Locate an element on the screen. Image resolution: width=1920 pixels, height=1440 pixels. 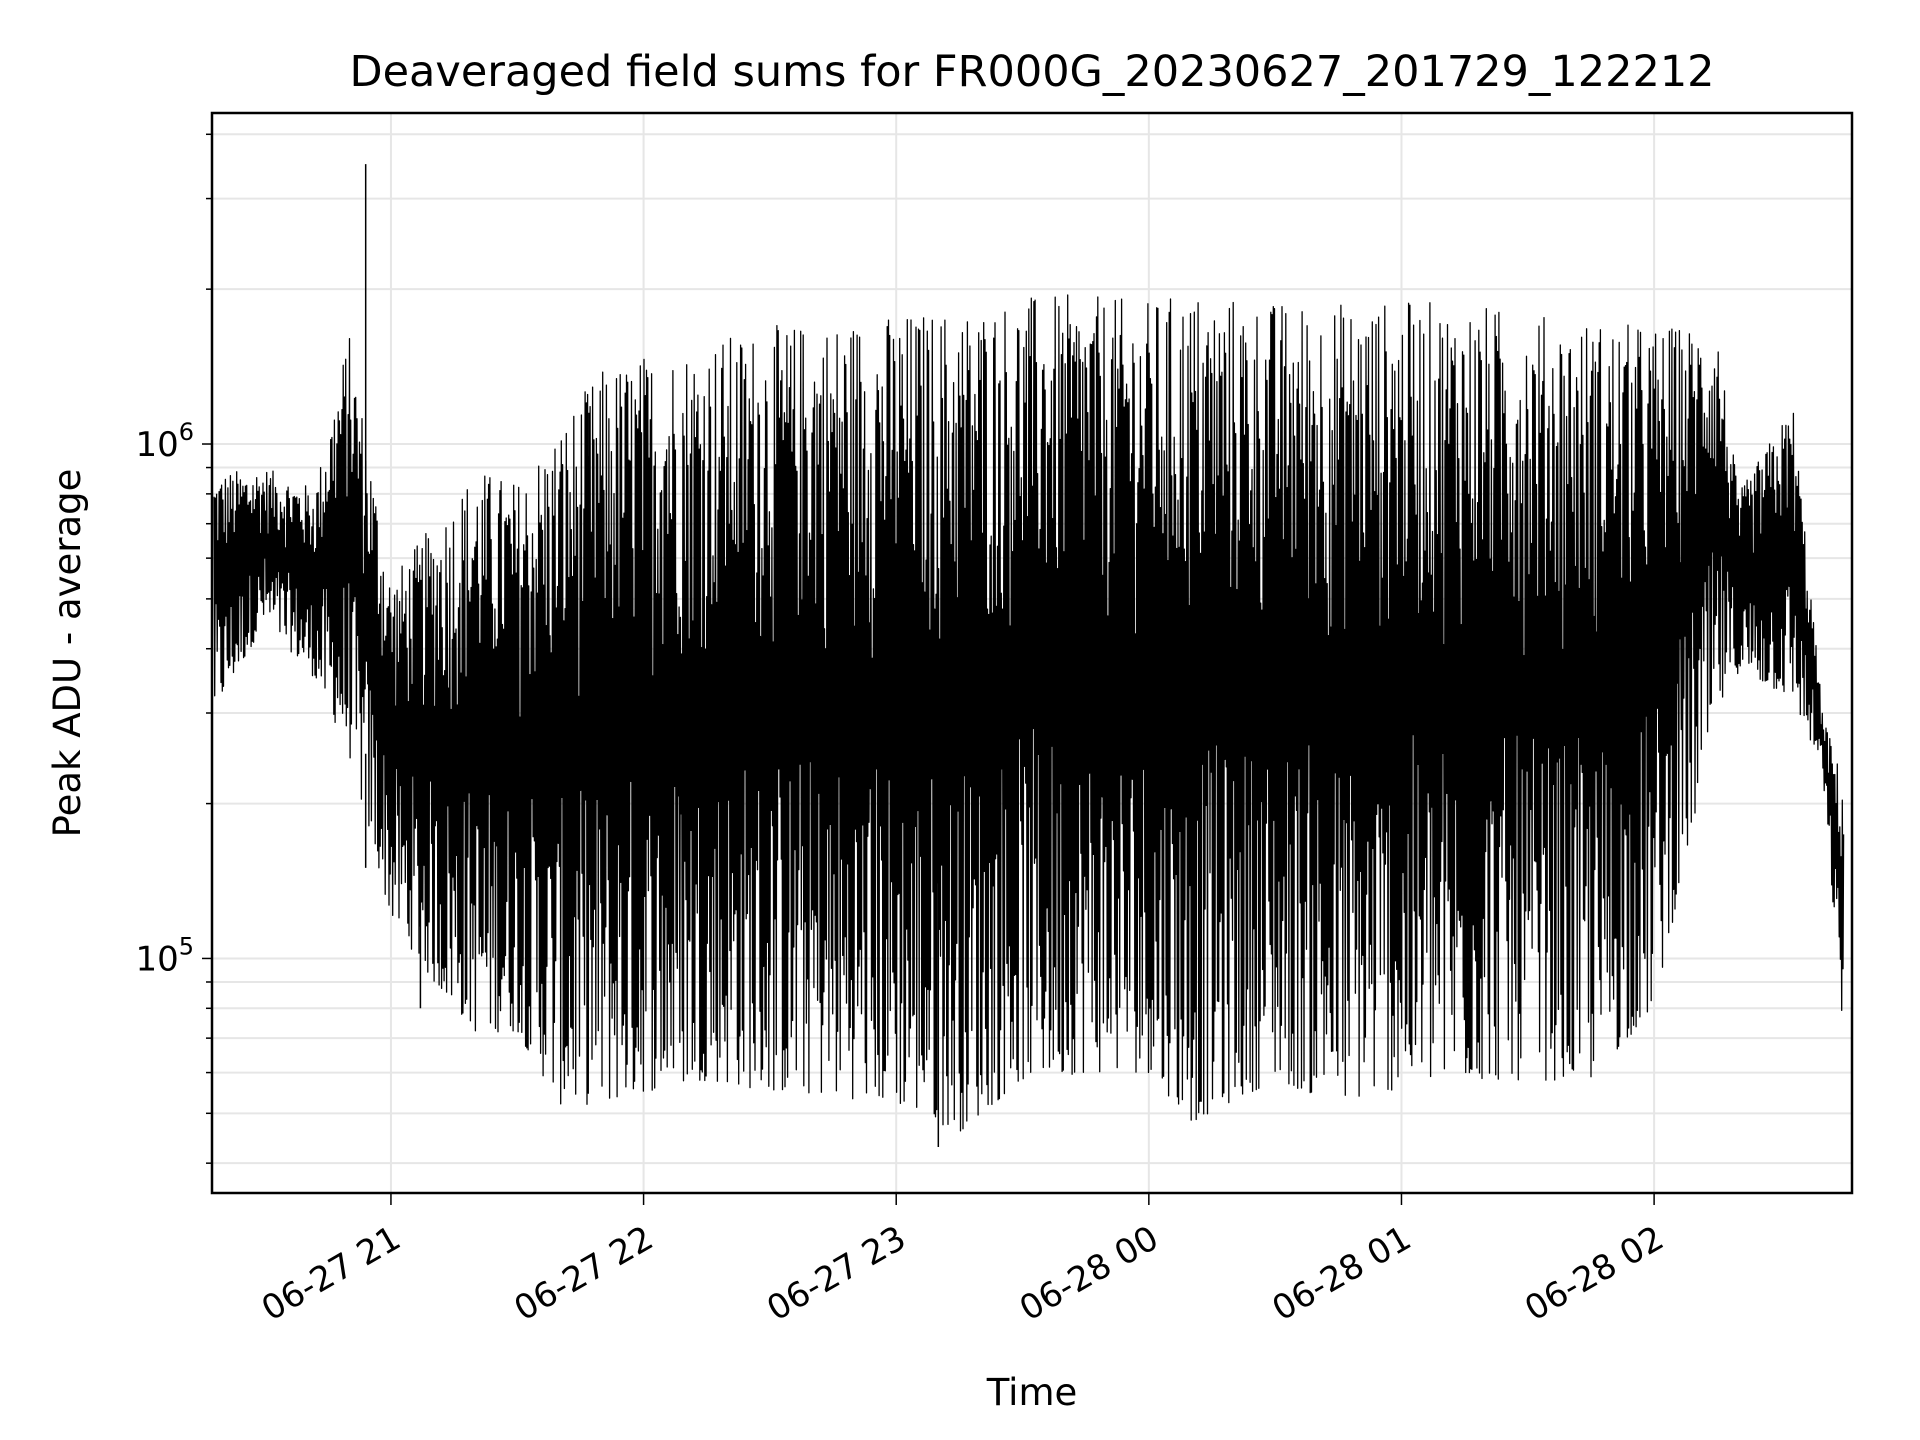
y-tick-label: 10⁵ is located at coordinates (164, 955).